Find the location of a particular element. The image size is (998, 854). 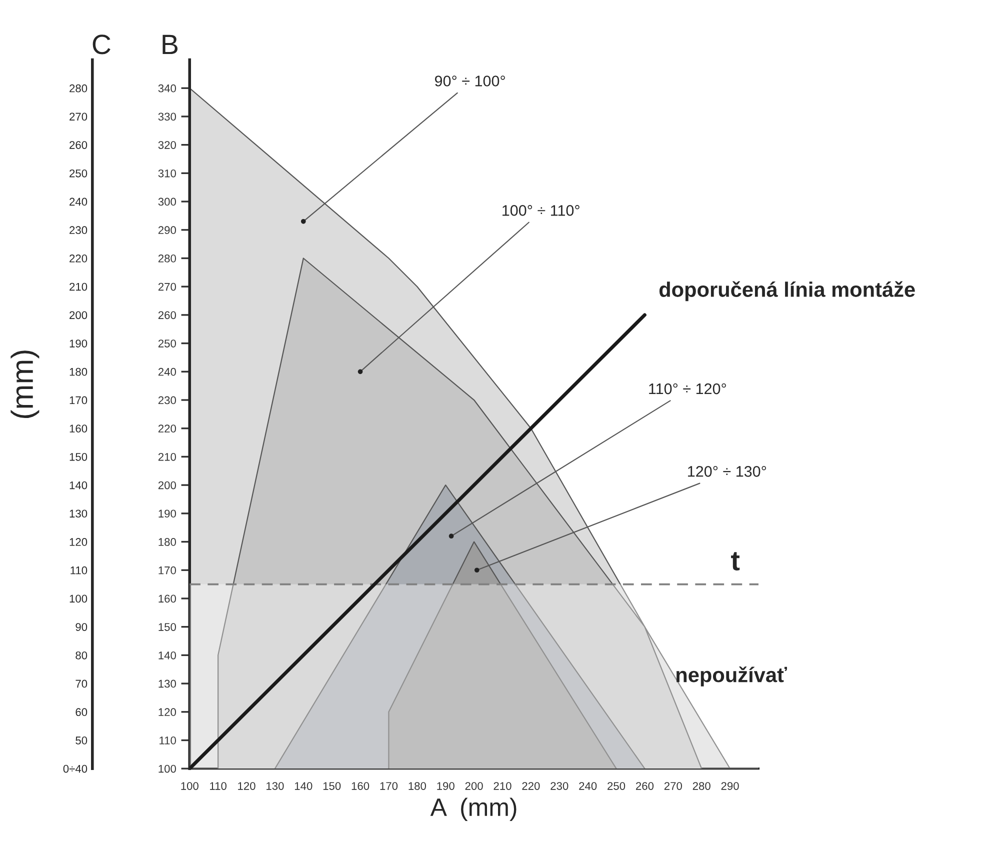

y-axis-title: B is located at coordinates (170, 44).